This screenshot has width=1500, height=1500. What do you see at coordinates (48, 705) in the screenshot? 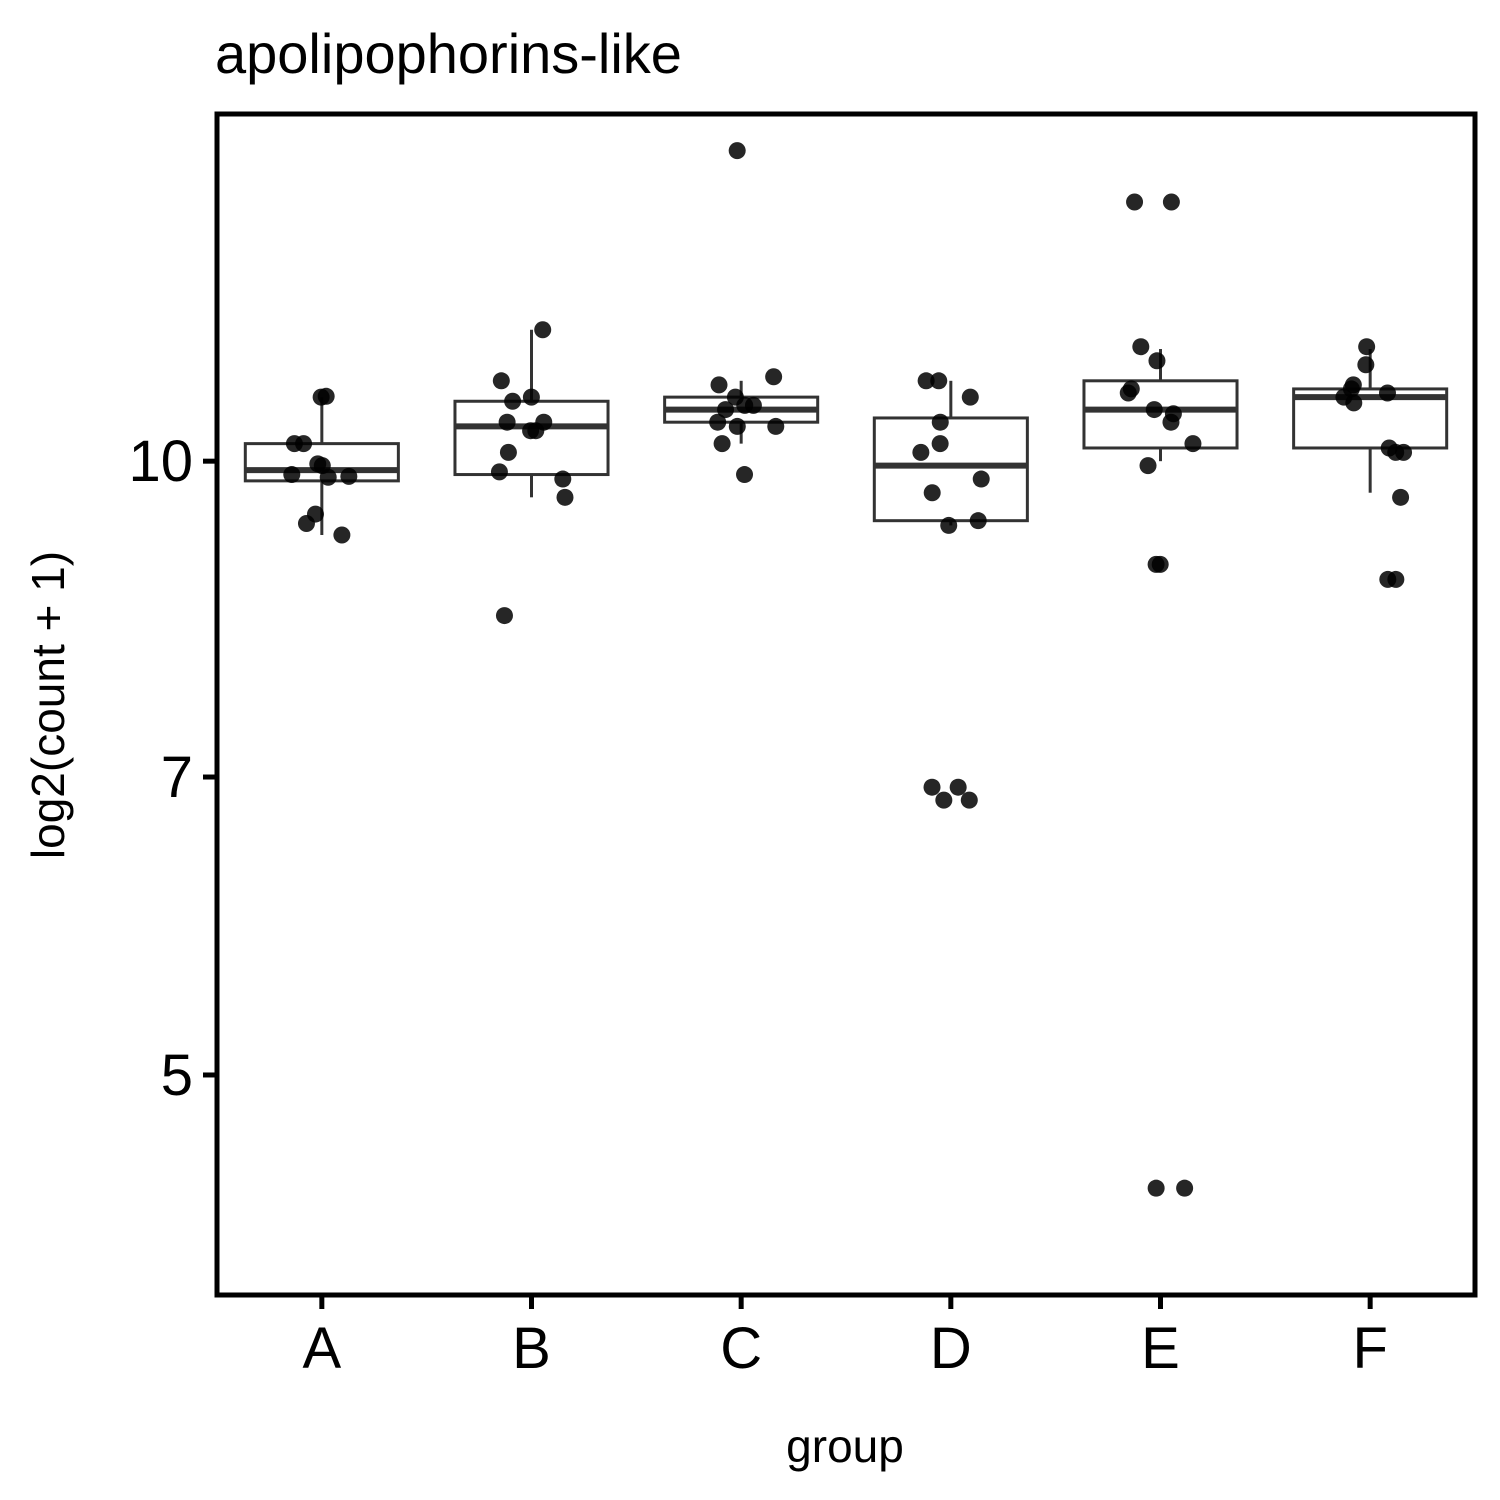
I see `y-axis-label: log2(count + 1)` at bounding box center [48, 705].